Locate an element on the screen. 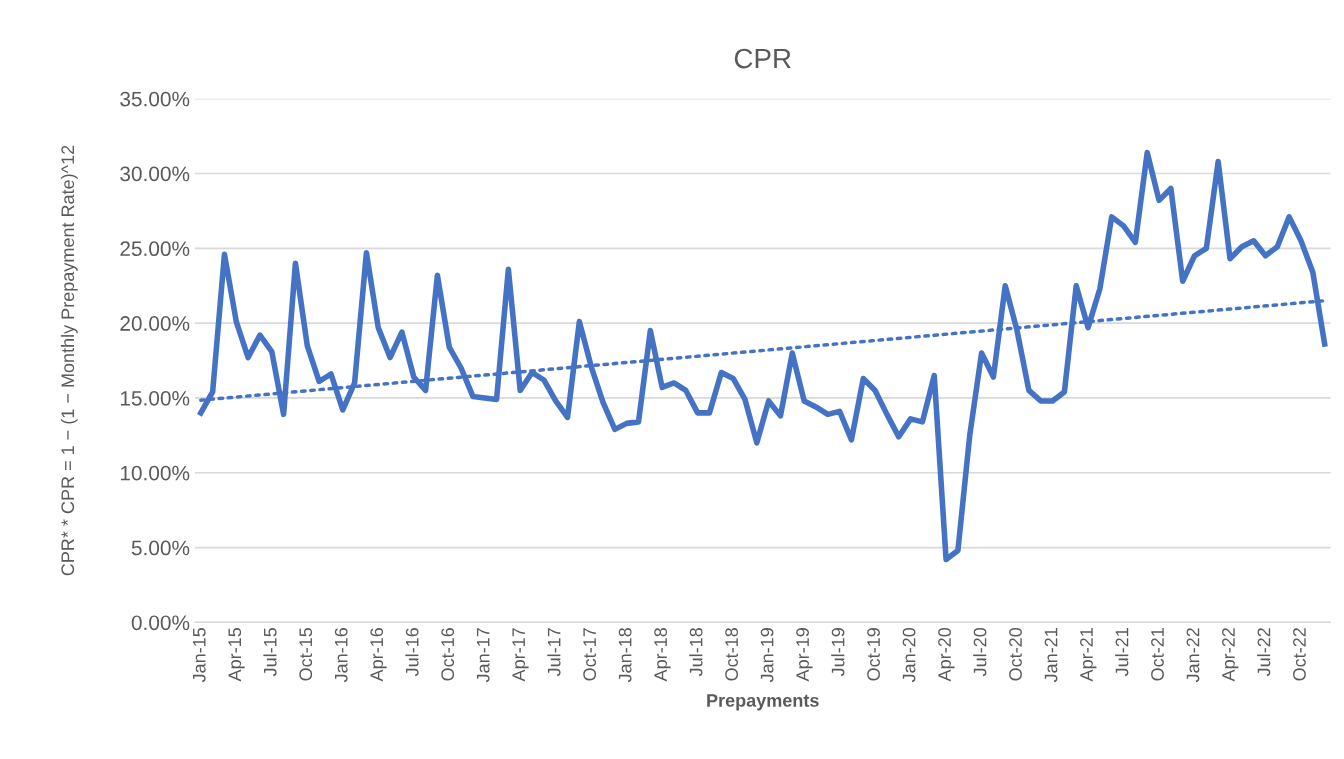 The width and height of the screenshot is (1344, 759). y-tick-label: 20.00% is located at coordinates (155, 323).